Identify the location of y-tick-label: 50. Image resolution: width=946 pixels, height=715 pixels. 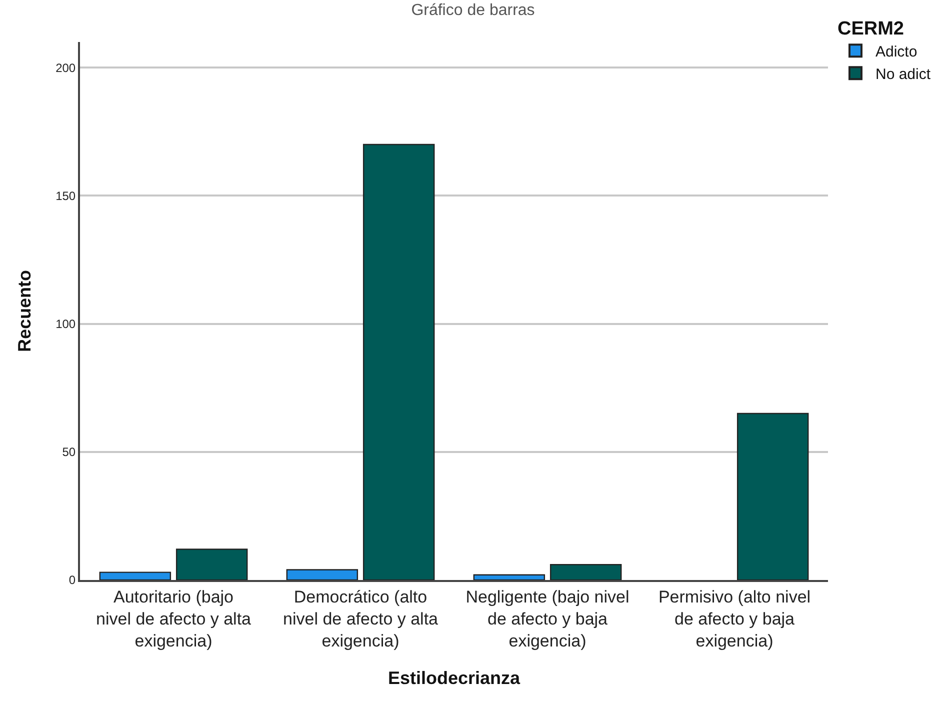
(69, 452).